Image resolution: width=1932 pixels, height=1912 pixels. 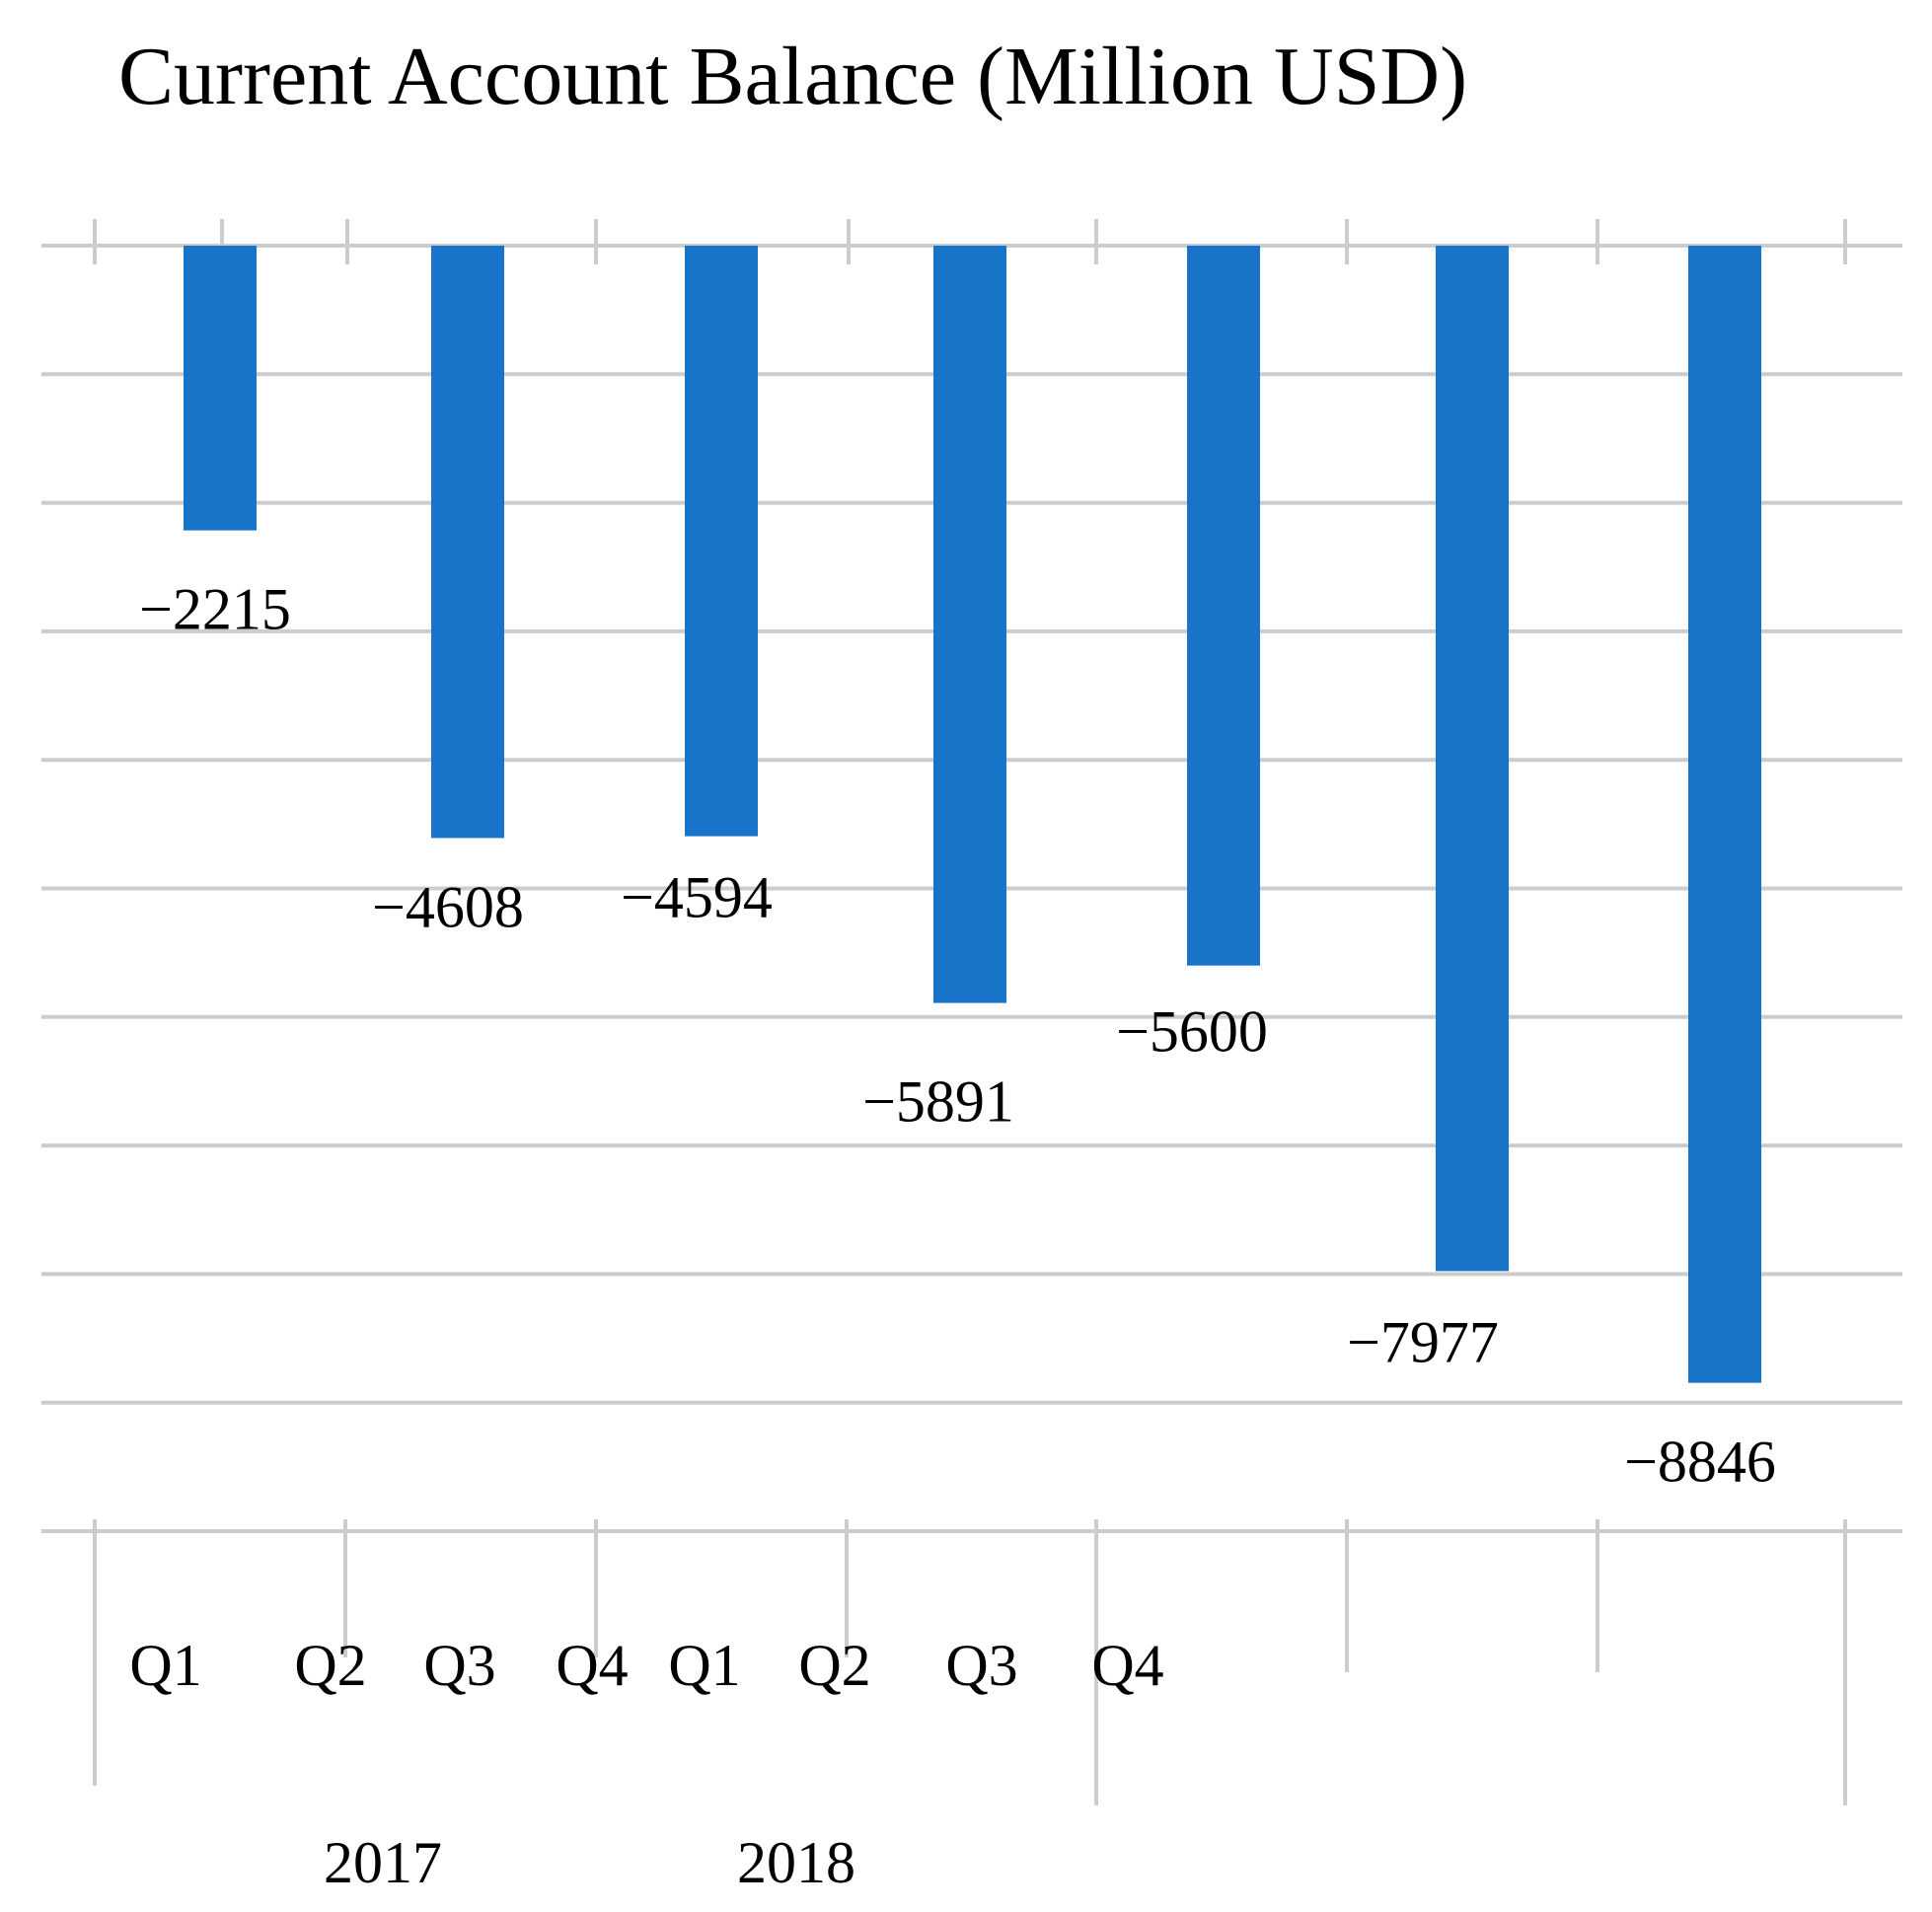 I want to click on data-label: −2215, so click(x=215, y=610).